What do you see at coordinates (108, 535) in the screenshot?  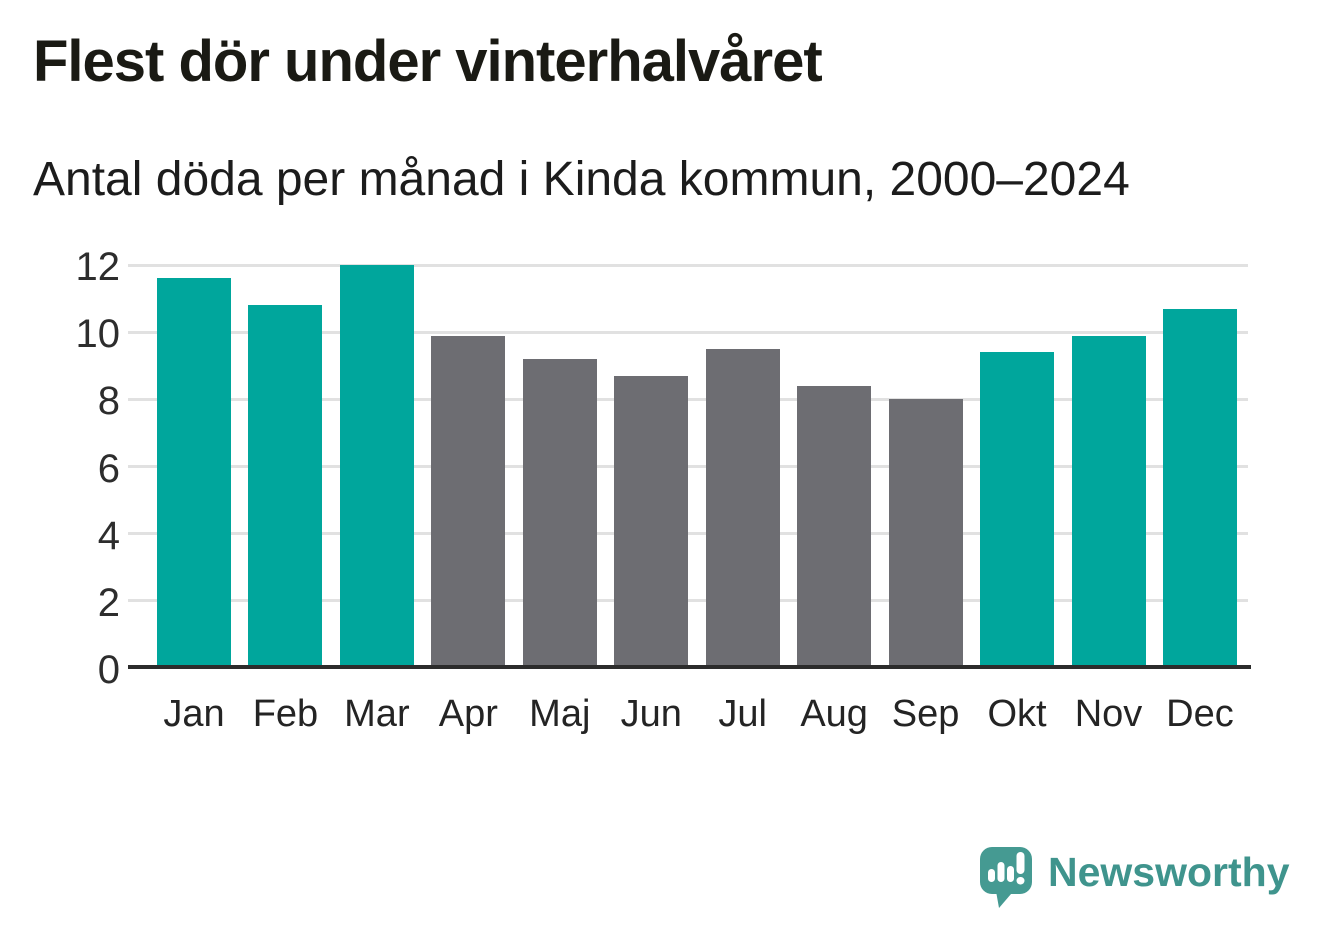 I see `y-tick-label-4: 4` at bounding box center [108, 535].